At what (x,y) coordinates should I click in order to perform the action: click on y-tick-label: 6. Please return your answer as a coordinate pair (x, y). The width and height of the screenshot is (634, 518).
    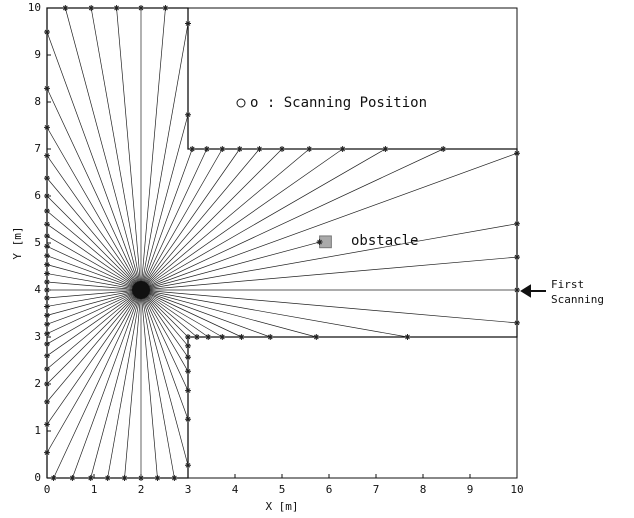
    Looking at the image, I should click on (37, 195).